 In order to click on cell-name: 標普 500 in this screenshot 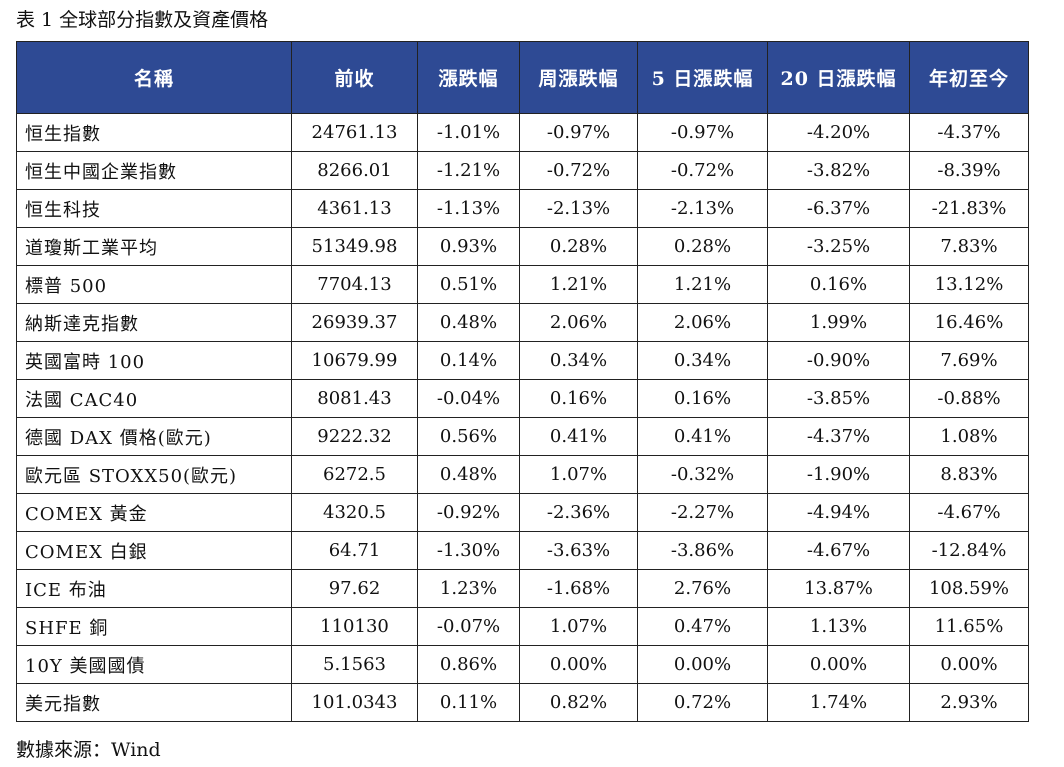, I will do `click(154, 284)`.